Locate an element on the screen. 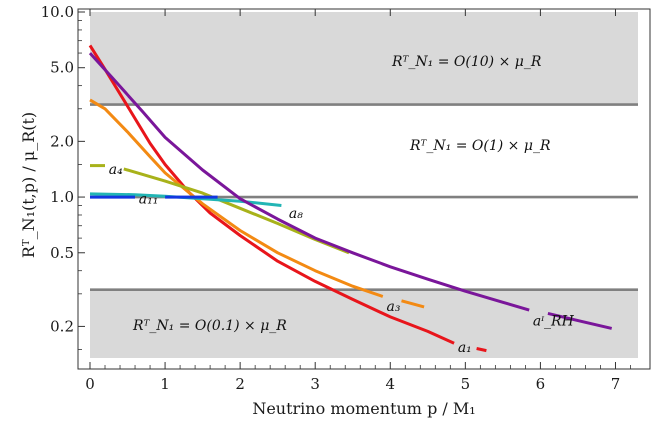  x-tick-label: 5 is located at coordinates (466, 384).